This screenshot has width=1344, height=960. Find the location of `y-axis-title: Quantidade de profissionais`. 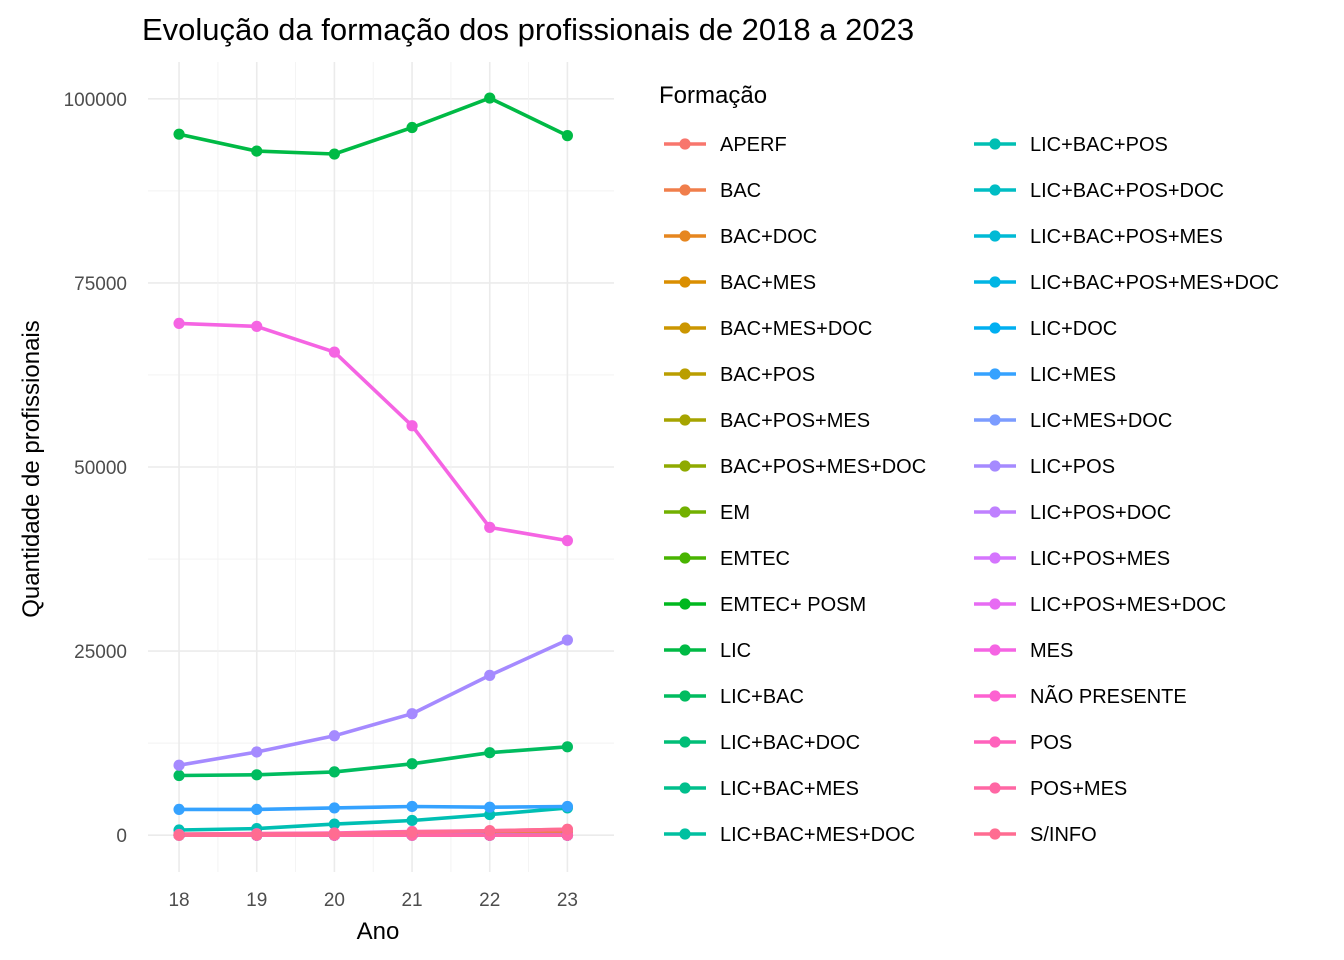

y-axis-title: Quantidade de profissionais is located at coordinates (31, 469).